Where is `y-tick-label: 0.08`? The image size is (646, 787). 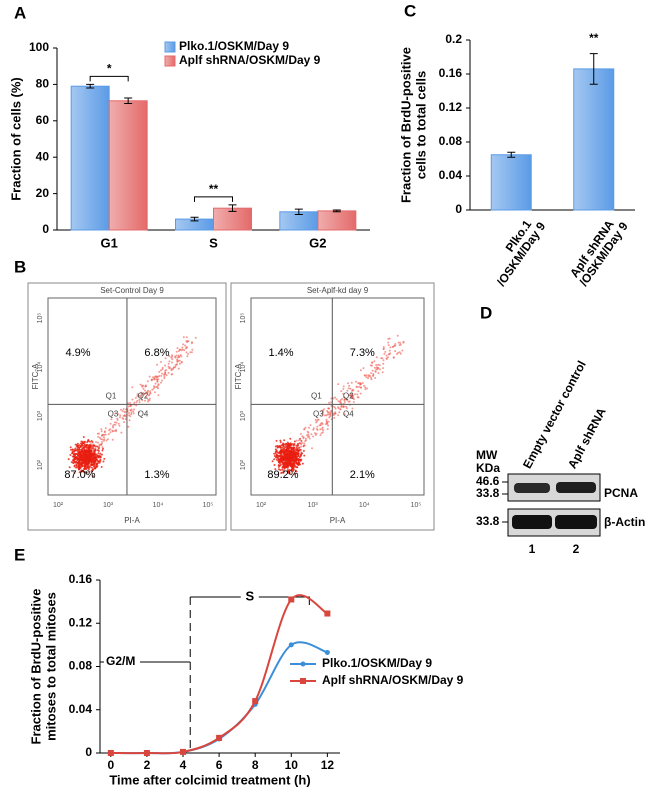 y-tick-label: 0.08 is located at coordinates (81, 666).